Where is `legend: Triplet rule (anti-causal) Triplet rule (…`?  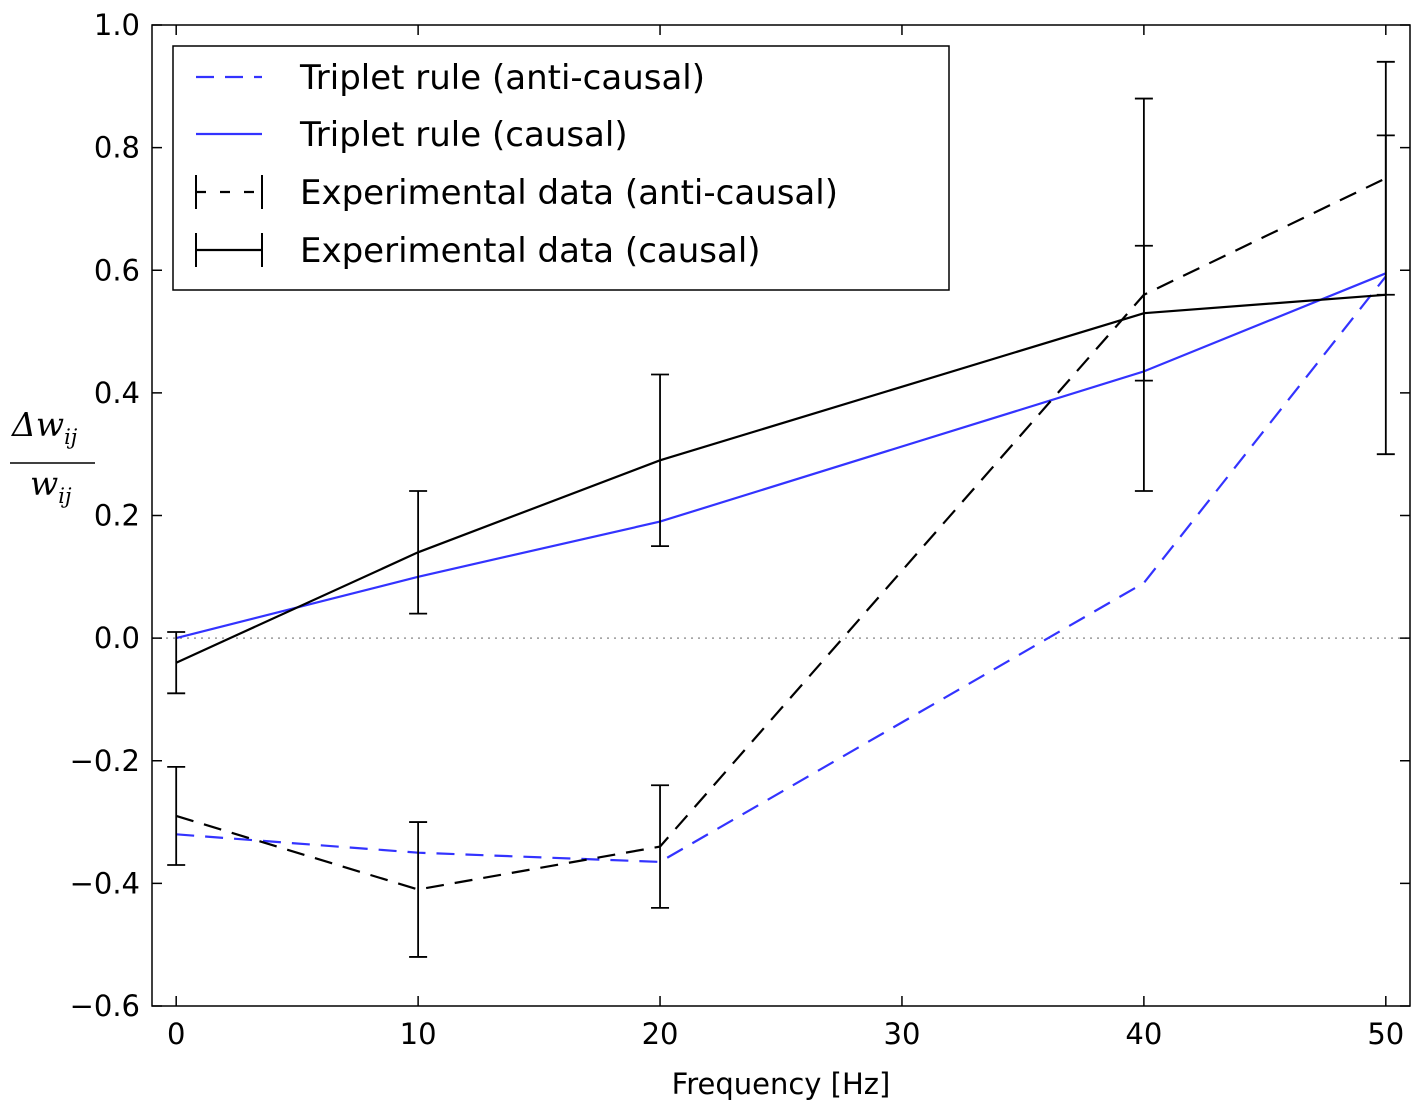 legend: Triplet rule (anti-causal) Triplet rule (… is located at coordinates (561, 168).